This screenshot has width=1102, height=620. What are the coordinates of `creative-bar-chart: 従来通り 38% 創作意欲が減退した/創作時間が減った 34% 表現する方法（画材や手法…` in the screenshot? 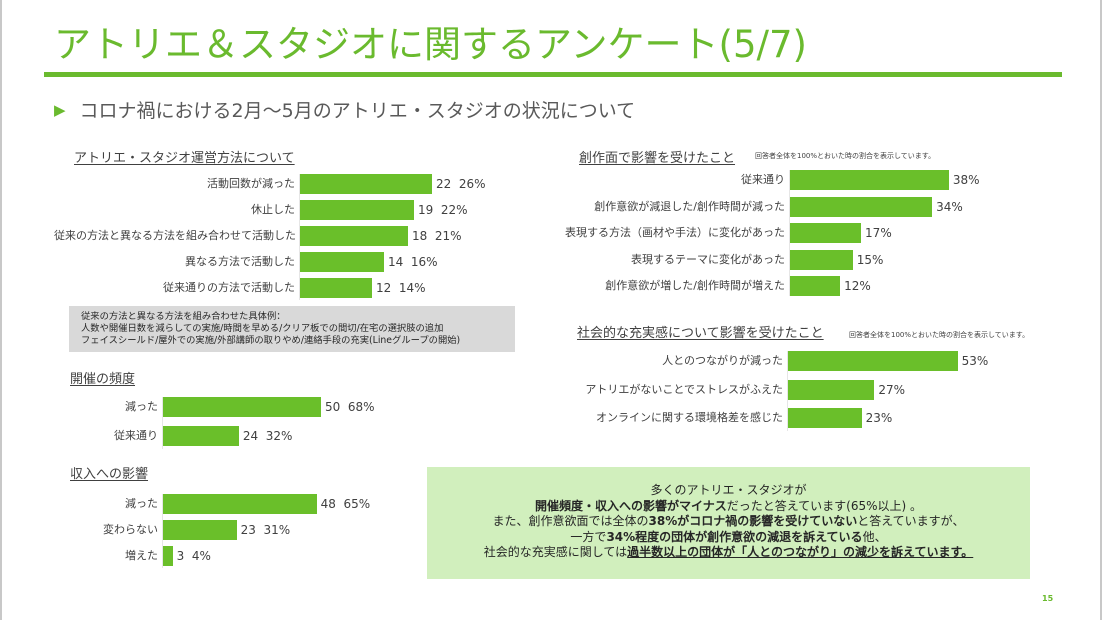 It's located at (792, 233).